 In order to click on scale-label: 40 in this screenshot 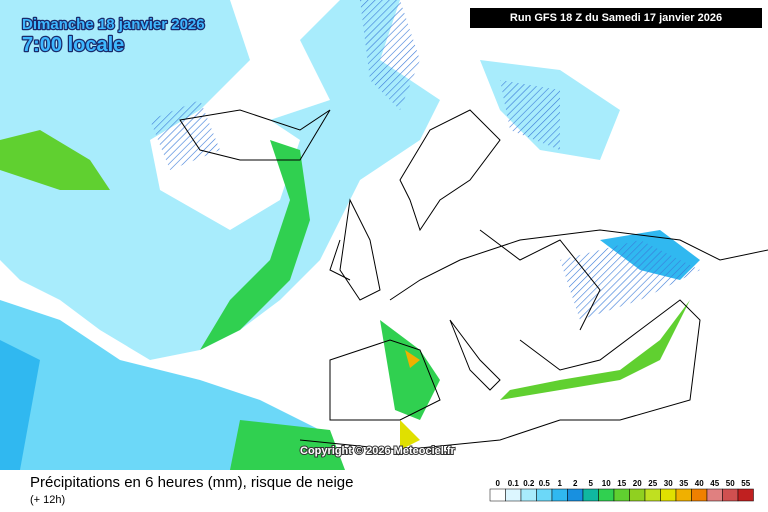, I will do `click(699, 483)`.